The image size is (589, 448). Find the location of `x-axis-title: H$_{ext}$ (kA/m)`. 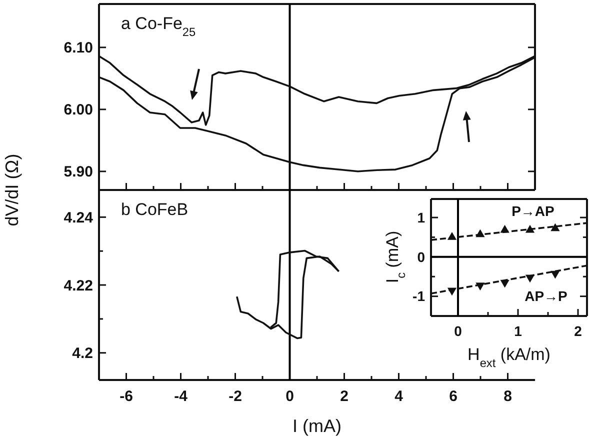

x-axis-title: H$_{ext}$ (kA/m) is located at coordinates (509, 357).